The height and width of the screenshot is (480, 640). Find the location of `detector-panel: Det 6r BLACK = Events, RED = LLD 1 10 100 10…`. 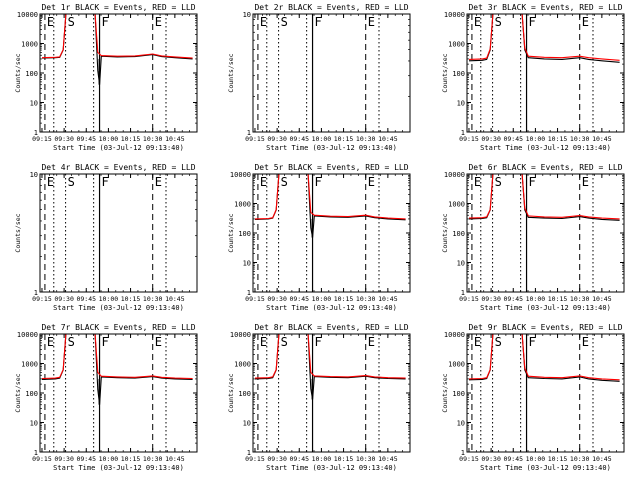

detector-panel: Det 6r BLACK = Events, RED = LLD 1 10 100 10… is located at coordinates (533, 237).